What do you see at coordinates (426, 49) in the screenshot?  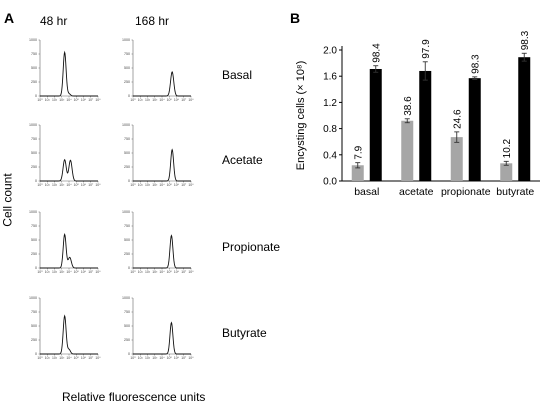 I see `bar-data-label: 97.9` at bounding box center [426, 49].